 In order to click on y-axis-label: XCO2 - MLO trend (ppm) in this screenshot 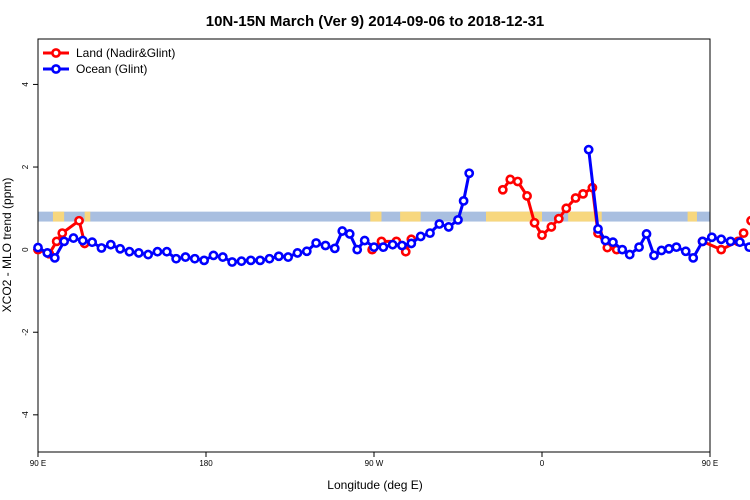, I will do `click(7, 245)`.